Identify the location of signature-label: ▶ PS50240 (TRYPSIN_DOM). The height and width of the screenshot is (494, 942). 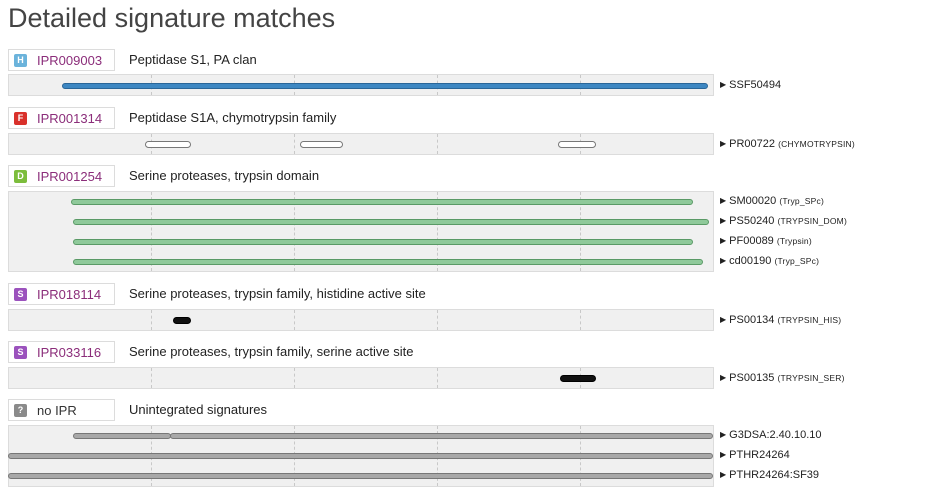
(783, 221).